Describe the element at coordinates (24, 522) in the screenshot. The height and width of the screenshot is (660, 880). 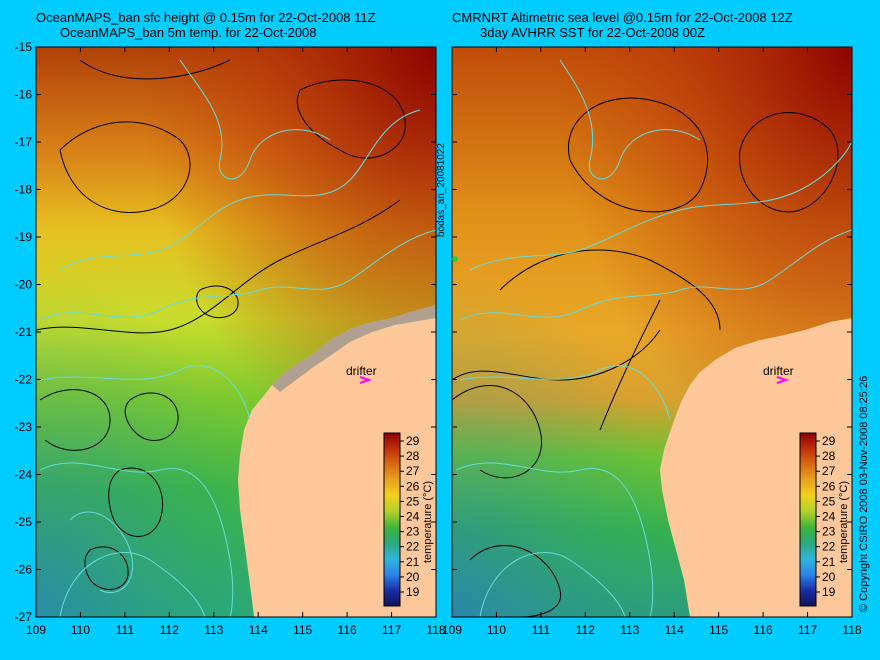
I see `y-tick-label: -25` at that location.